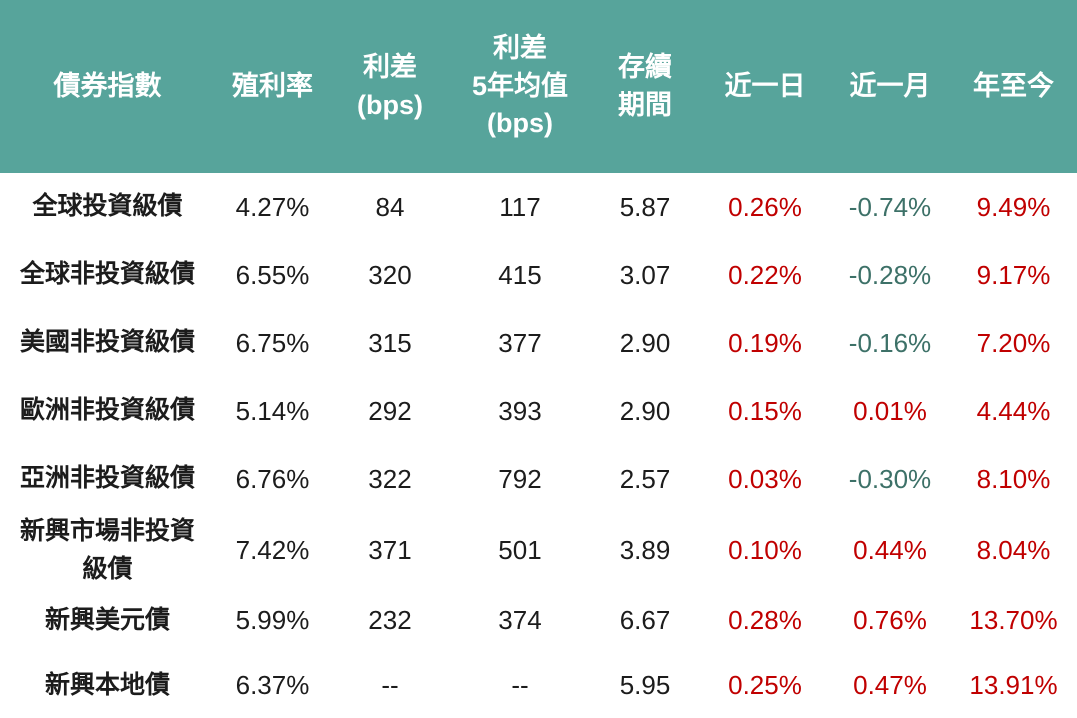 Image resolution: width=1077 pixels, height=718 pixels. Describe the element at coordinates (272, 342) in the screenshot. I see `cell-yield: 6.75%` at that location.